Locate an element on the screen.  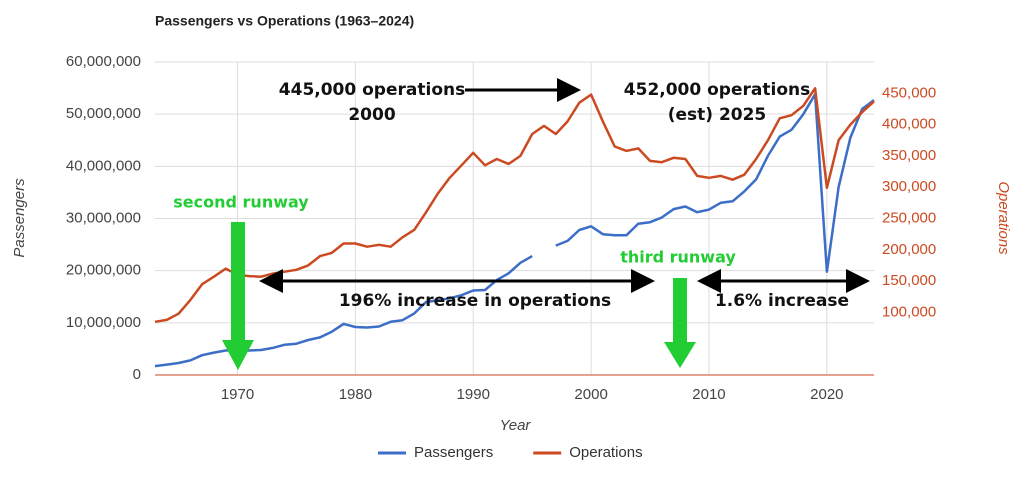
y2-axis-title: Operations is located at coordinates (1003, 218).